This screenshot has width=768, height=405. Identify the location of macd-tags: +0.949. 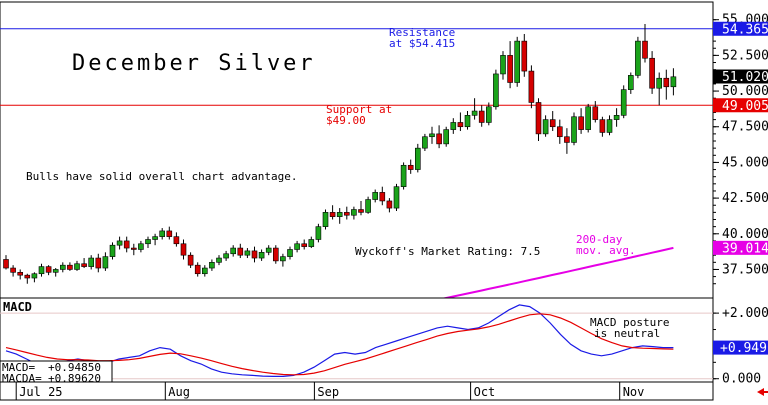
(740, 348).